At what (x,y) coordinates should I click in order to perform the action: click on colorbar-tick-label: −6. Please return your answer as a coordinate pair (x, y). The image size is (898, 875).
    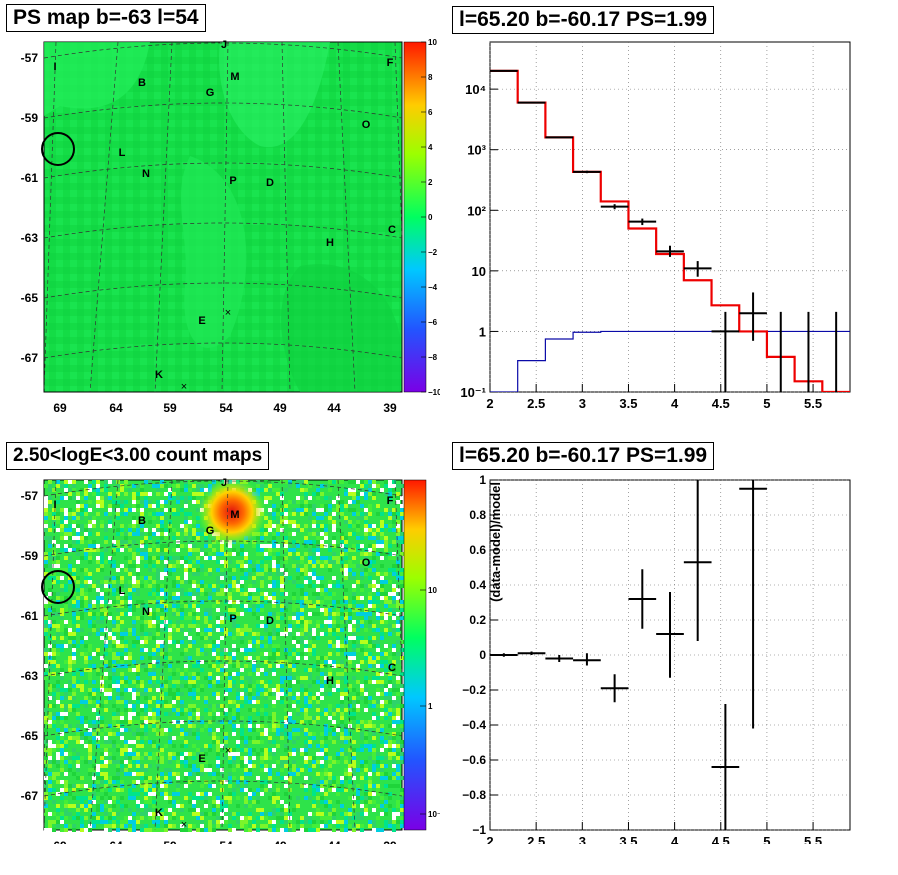
    Looking at the image, I should click on (433, 322).